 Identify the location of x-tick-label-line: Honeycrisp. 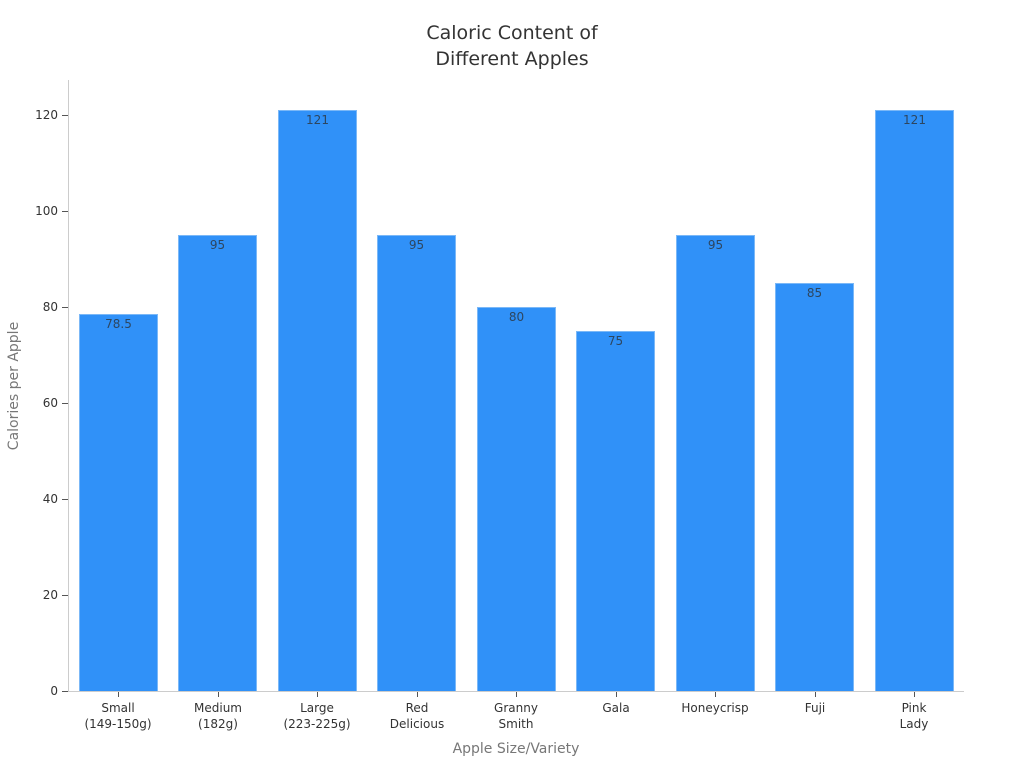
(715, 708).